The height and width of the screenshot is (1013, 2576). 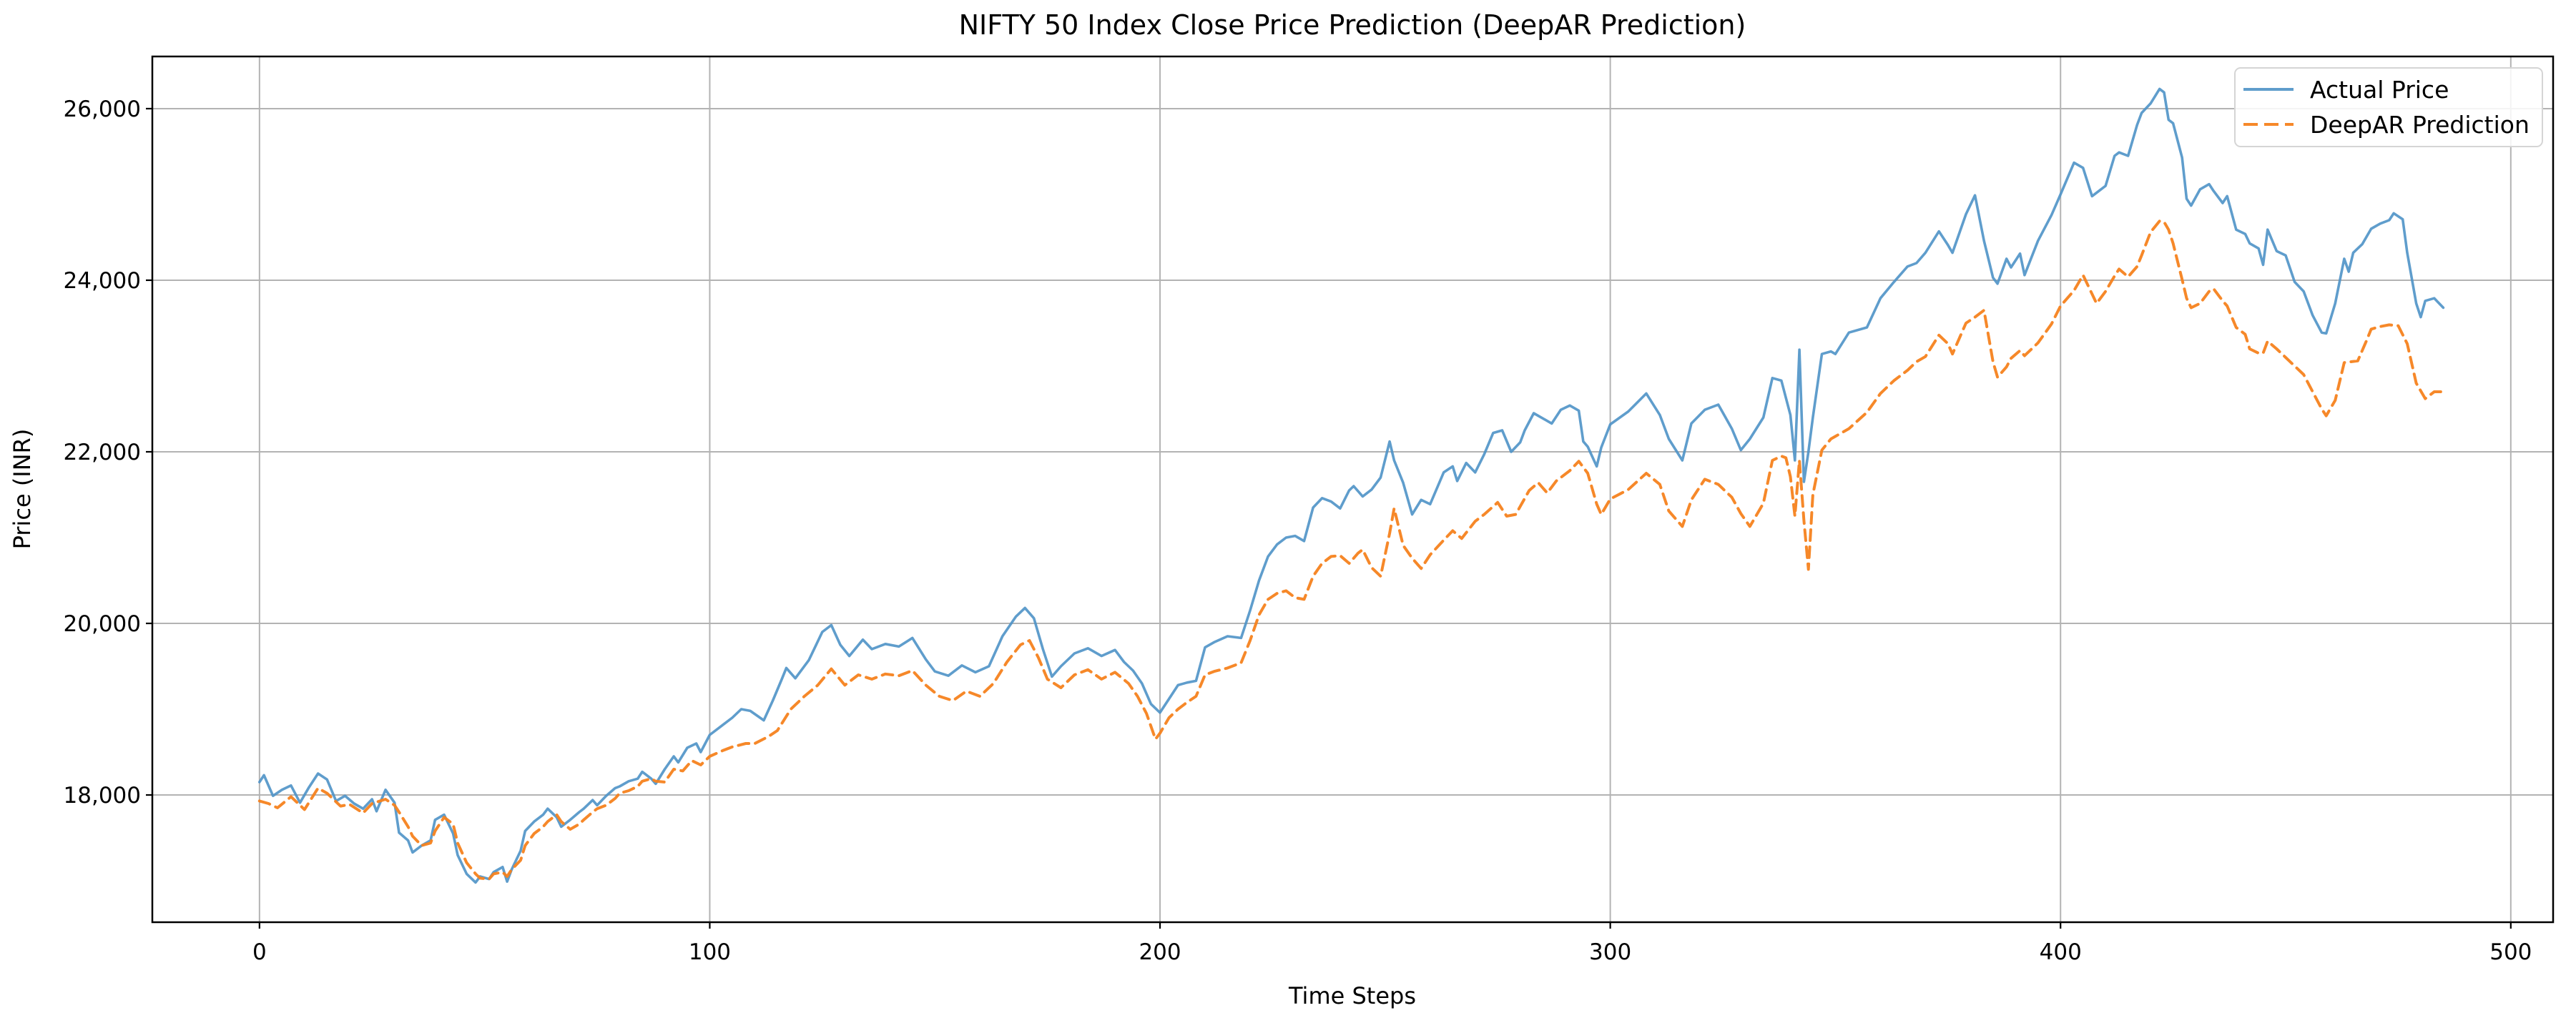 What do you see at coordinates (1160, 952) in the screenshot?
I see `x-tick-label: 200` at bounding box center [1160, 952].